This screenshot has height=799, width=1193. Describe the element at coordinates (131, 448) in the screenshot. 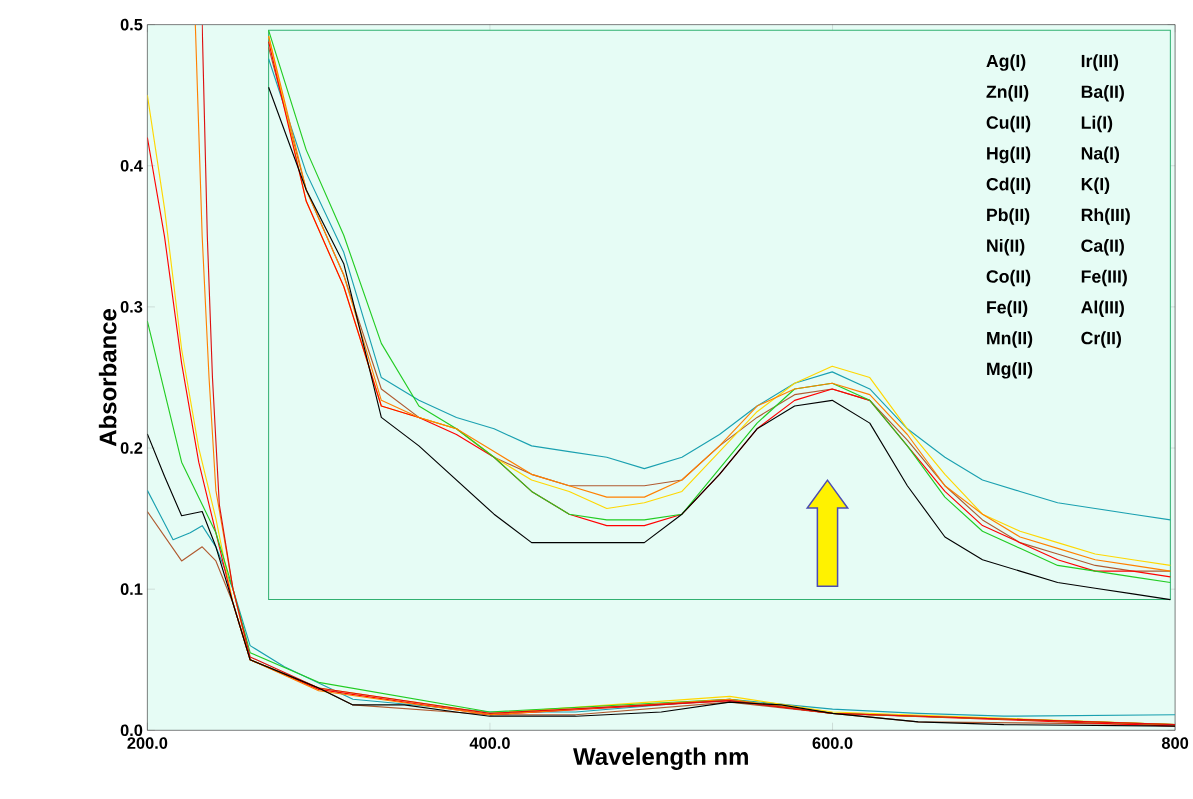

I see `y-tick-label: 0.2` at that location.